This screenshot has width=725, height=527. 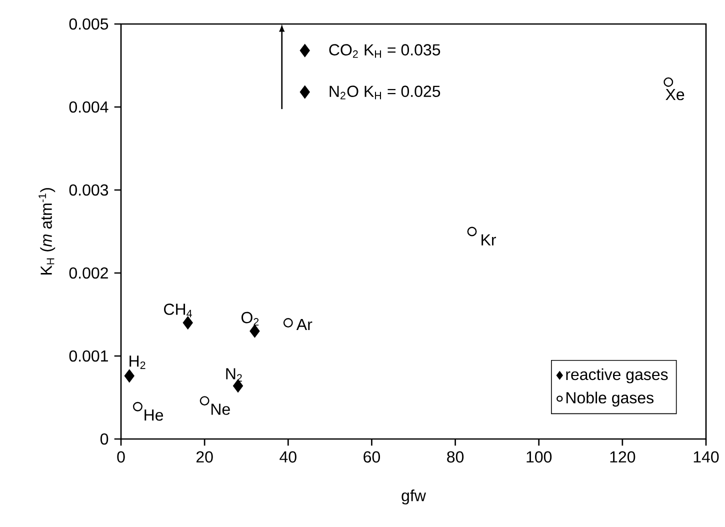 I want to click on y-tick-label: 0.003, so click(x=88, y=190).